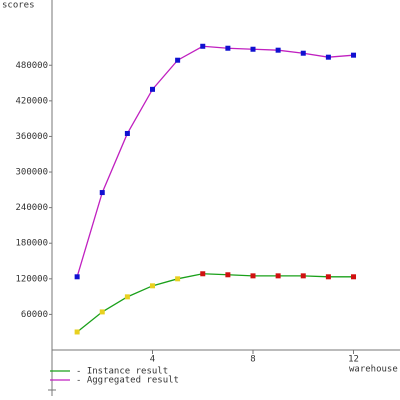 The image size is (400, 400). I want to click on x-tick-label: 4, so click(152, 360).